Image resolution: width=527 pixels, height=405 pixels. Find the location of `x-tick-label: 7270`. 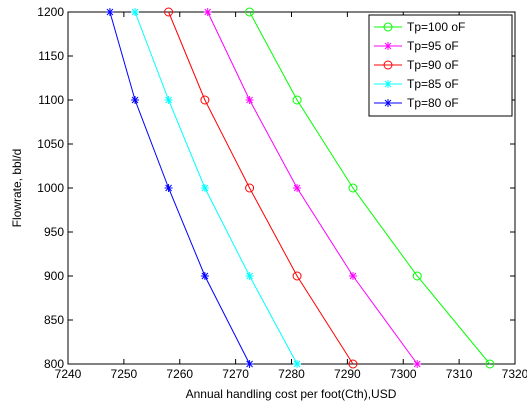

x-tick-label: 7270 is located at coordinates (235, 374).